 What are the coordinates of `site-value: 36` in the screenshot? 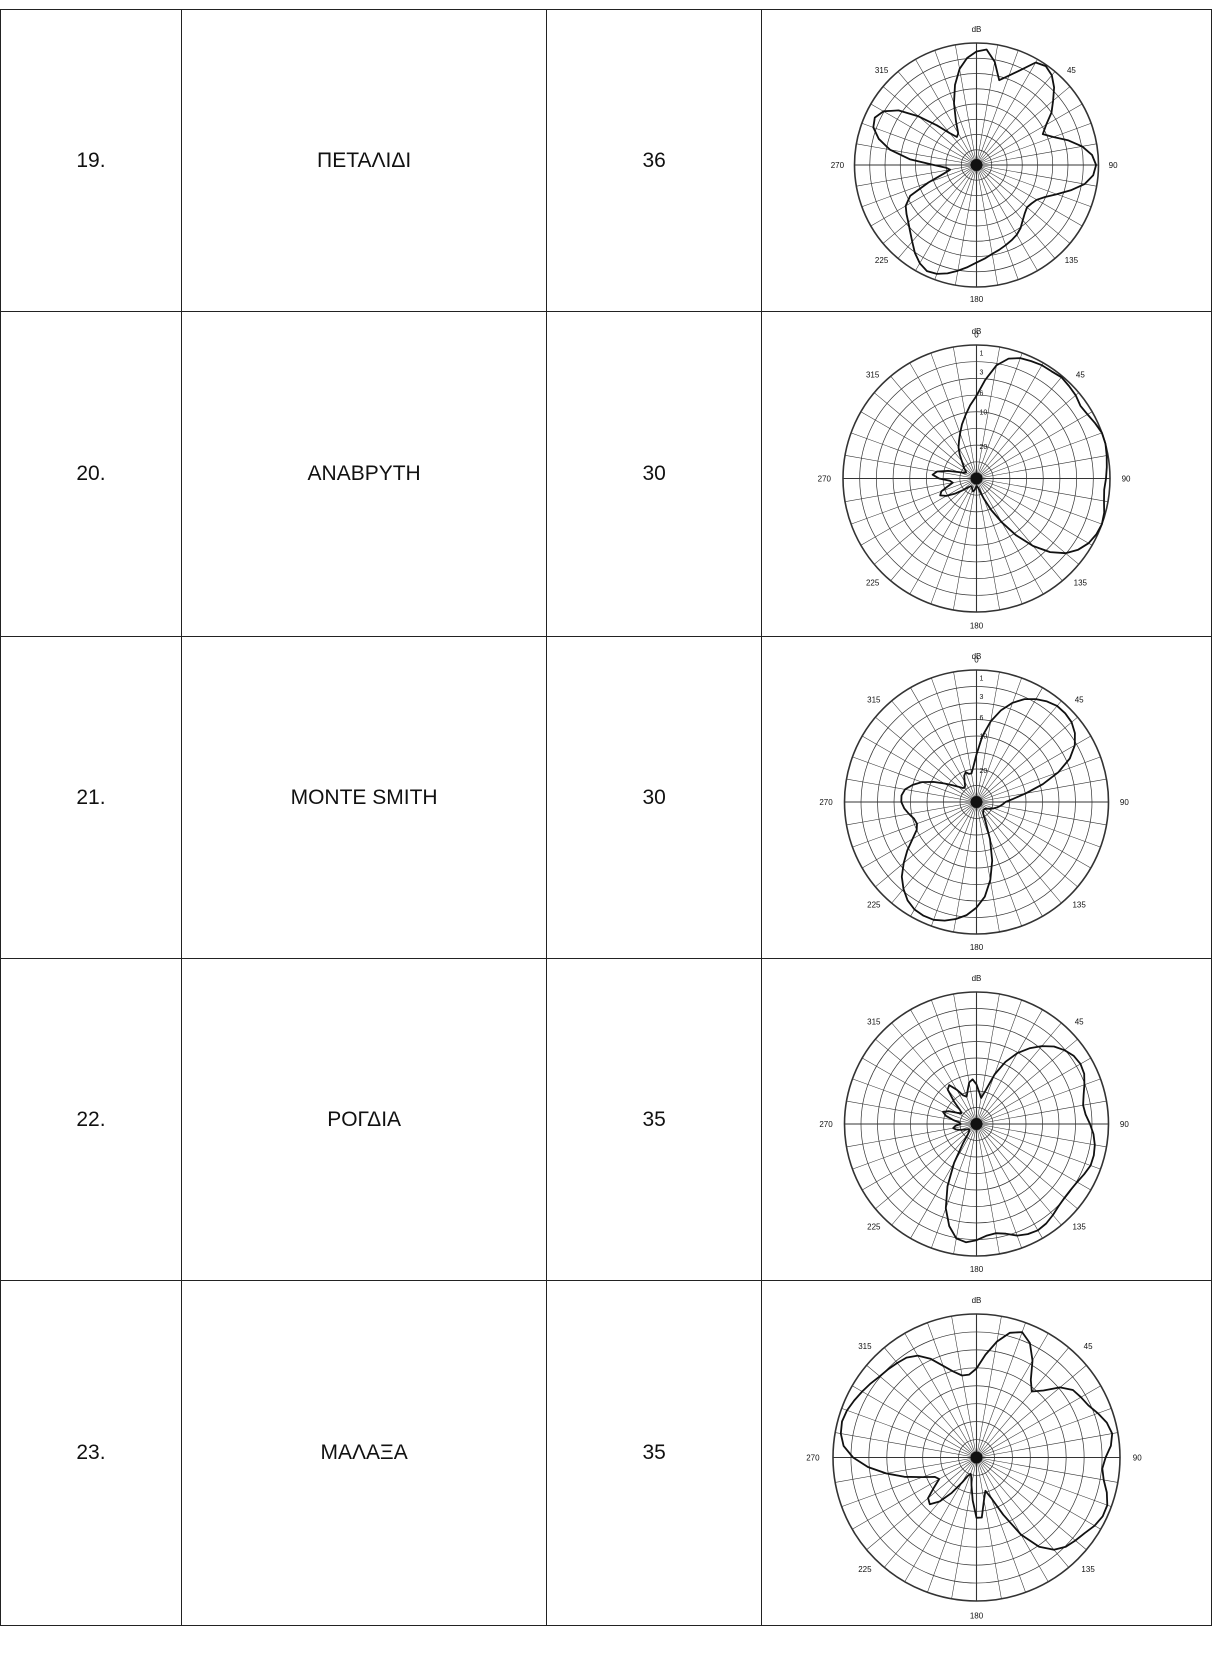 It's located at (654, 160).